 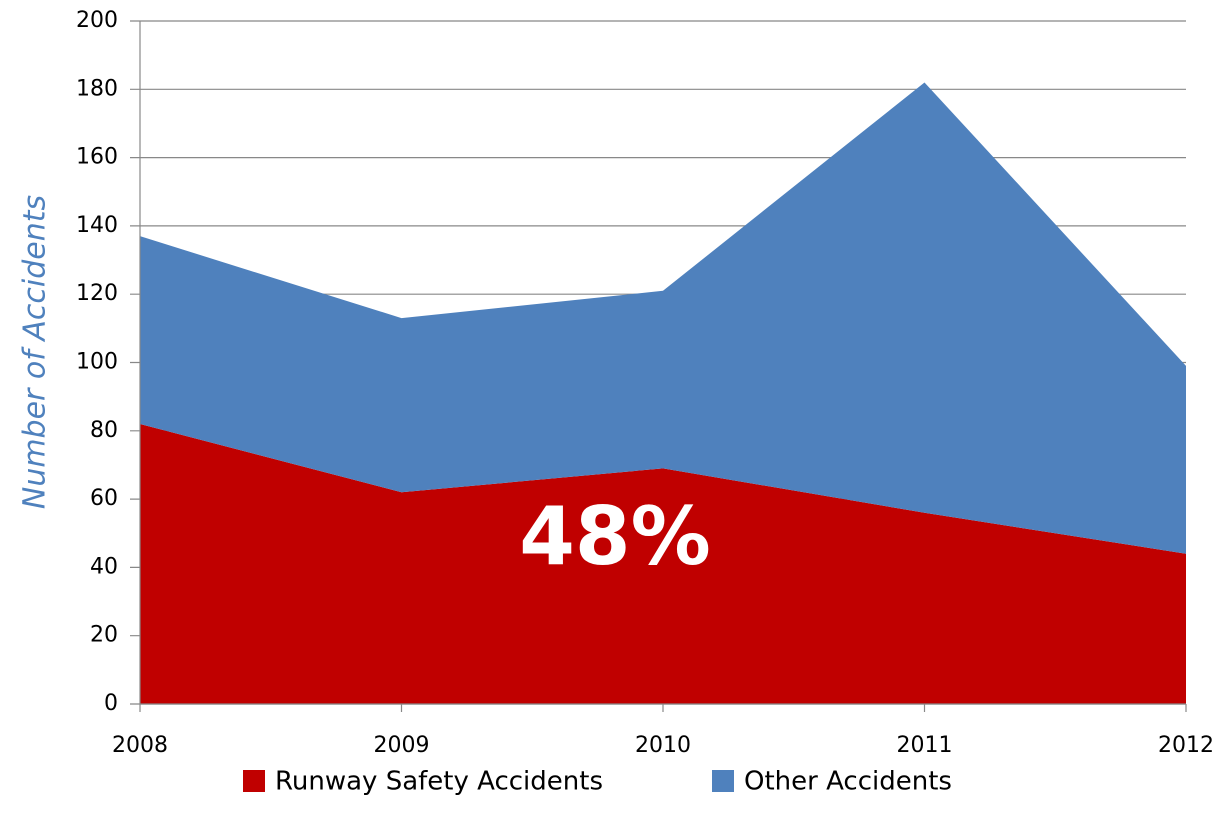 I want to click on y-tick-label: 140, so click(x=97, y=225).